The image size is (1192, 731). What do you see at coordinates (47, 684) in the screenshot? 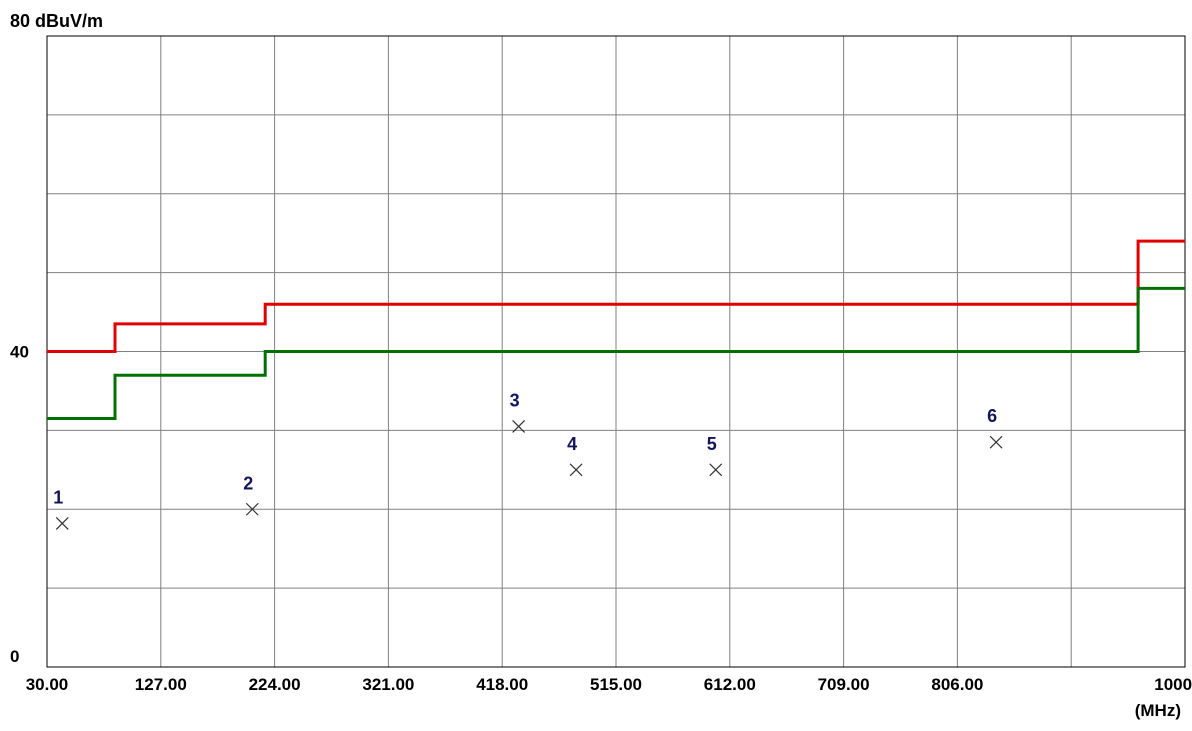
I see `x-tick-label: 30.00` at bounding box center [47, 684].